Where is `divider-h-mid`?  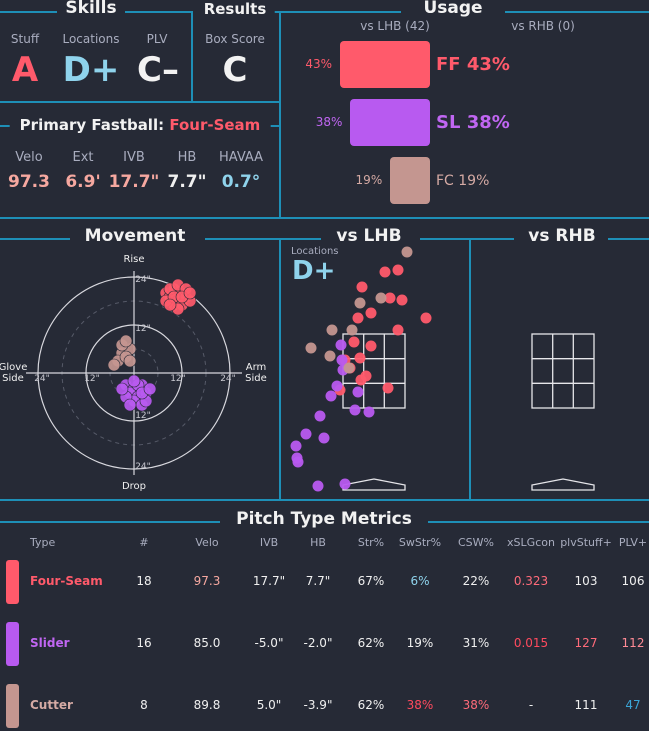 divider-h-mid is located at coordinates (324, 218).